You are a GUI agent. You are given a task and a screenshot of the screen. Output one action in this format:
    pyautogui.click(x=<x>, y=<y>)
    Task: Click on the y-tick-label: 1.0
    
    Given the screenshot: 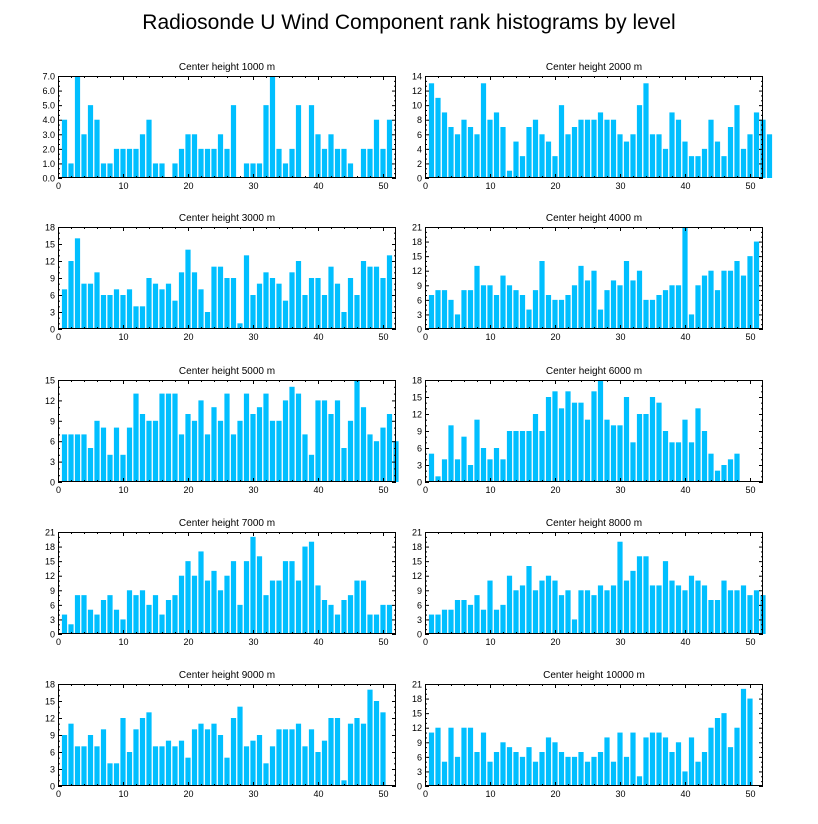 What is the action you would take?
    pyautogui.click(x=48, y=164)
    